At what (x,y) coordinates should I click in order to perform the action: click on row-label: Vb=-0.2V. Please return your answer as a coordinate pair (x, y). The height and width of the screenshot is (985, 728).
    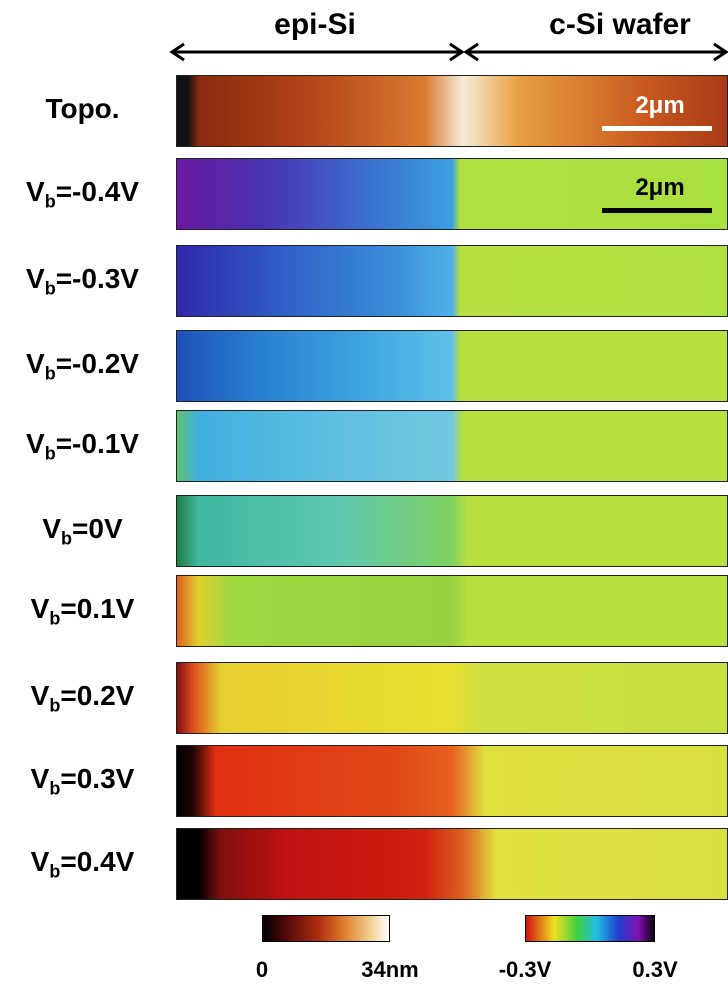
    Looking at the image, I should click on (82, 366).